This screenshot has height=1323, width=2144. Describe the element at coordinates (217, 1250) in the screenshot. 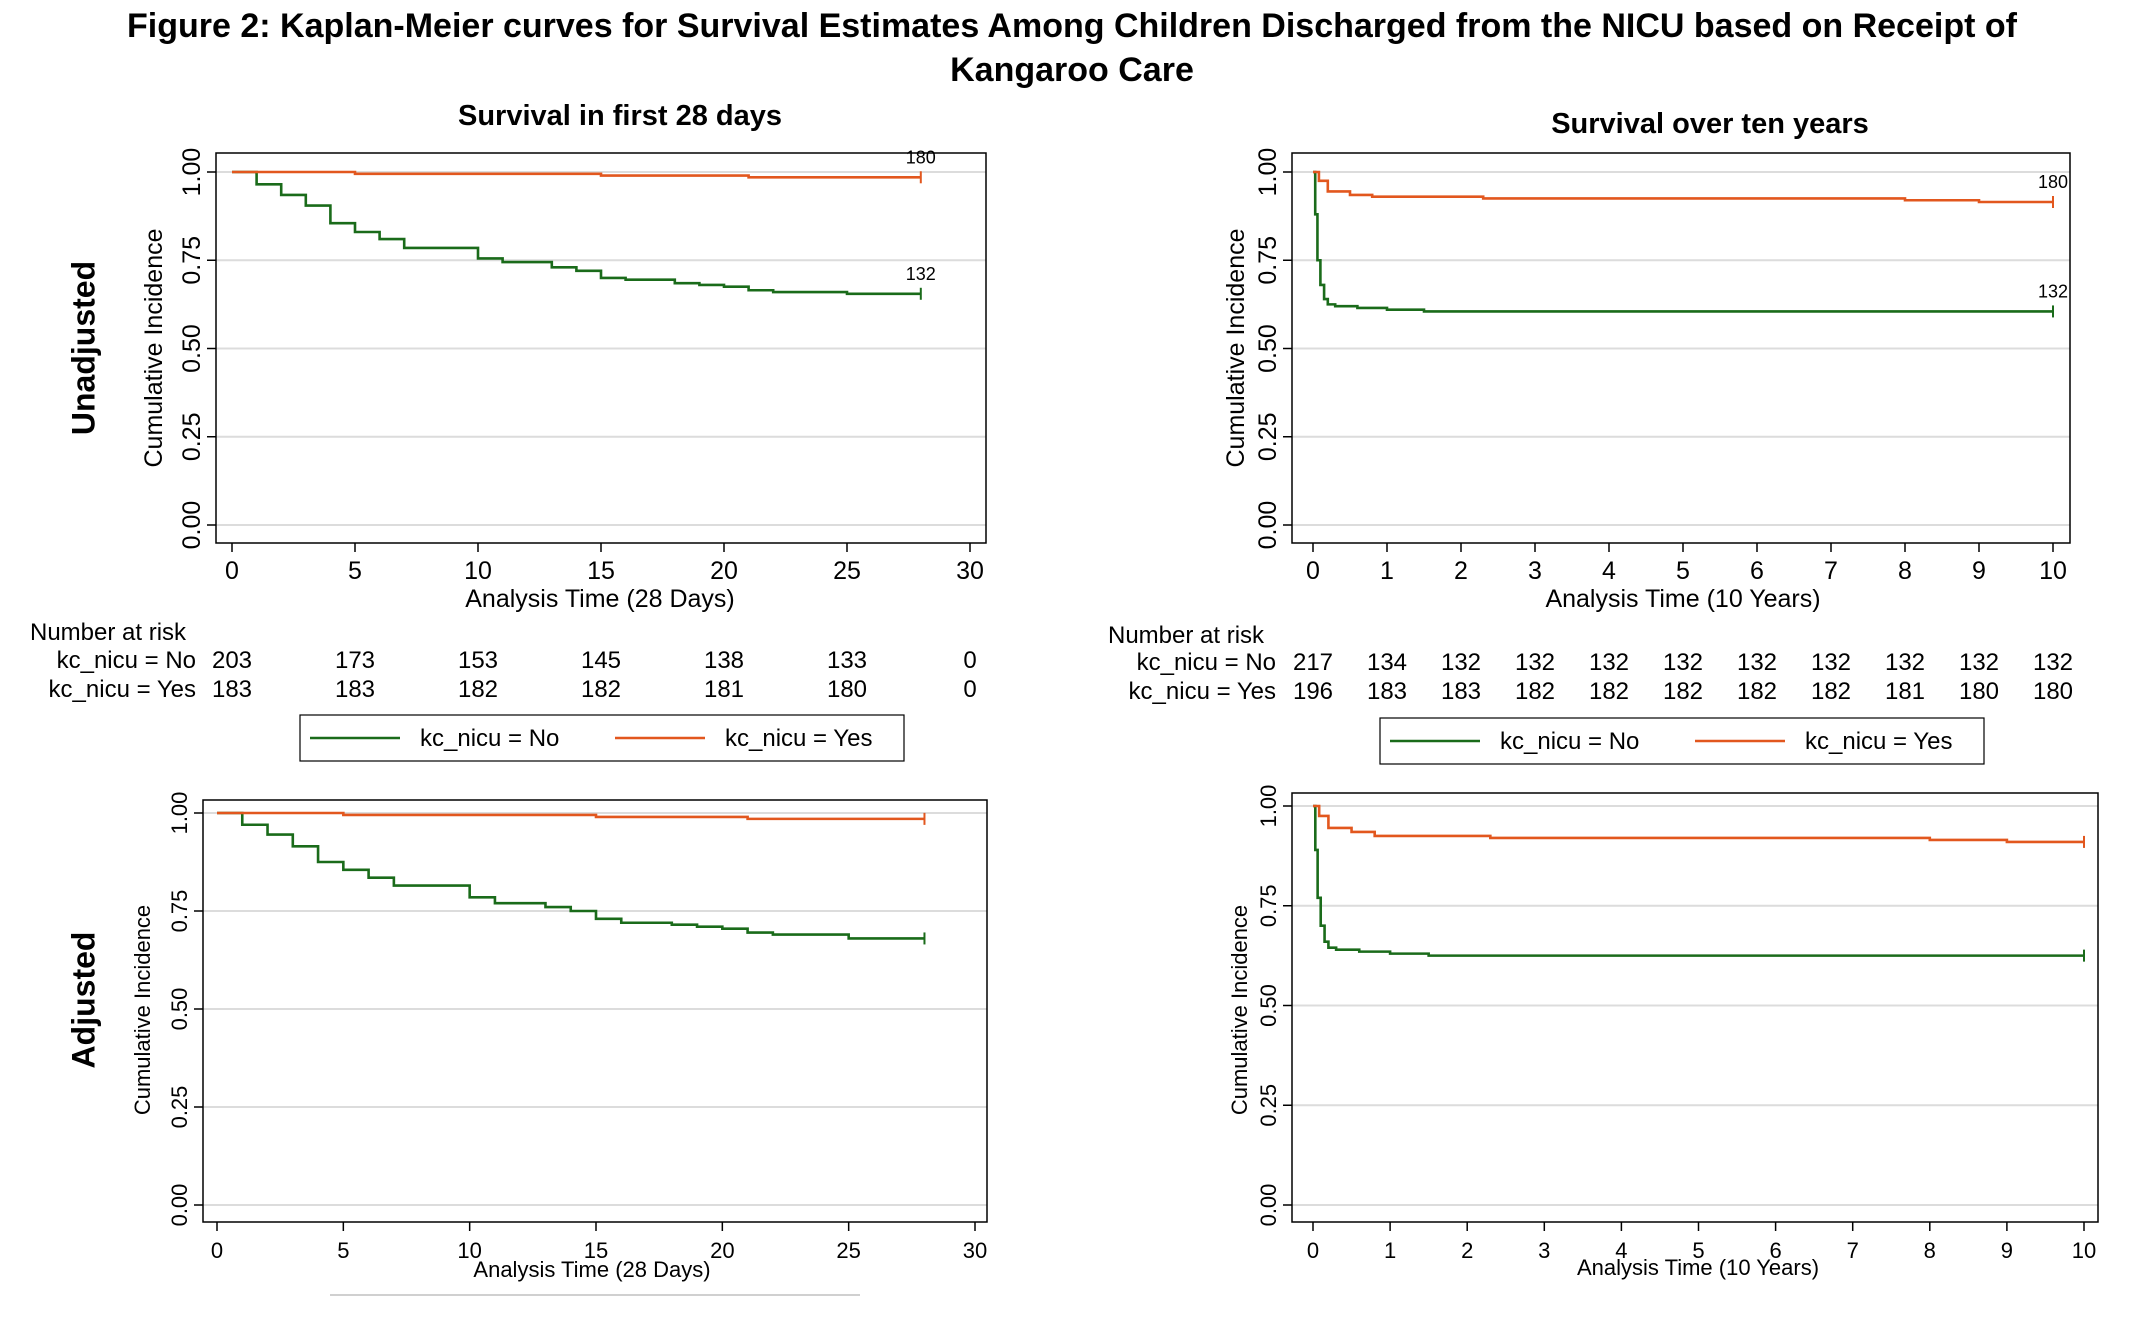

I see `x-tick-label-0: 0` at that location.